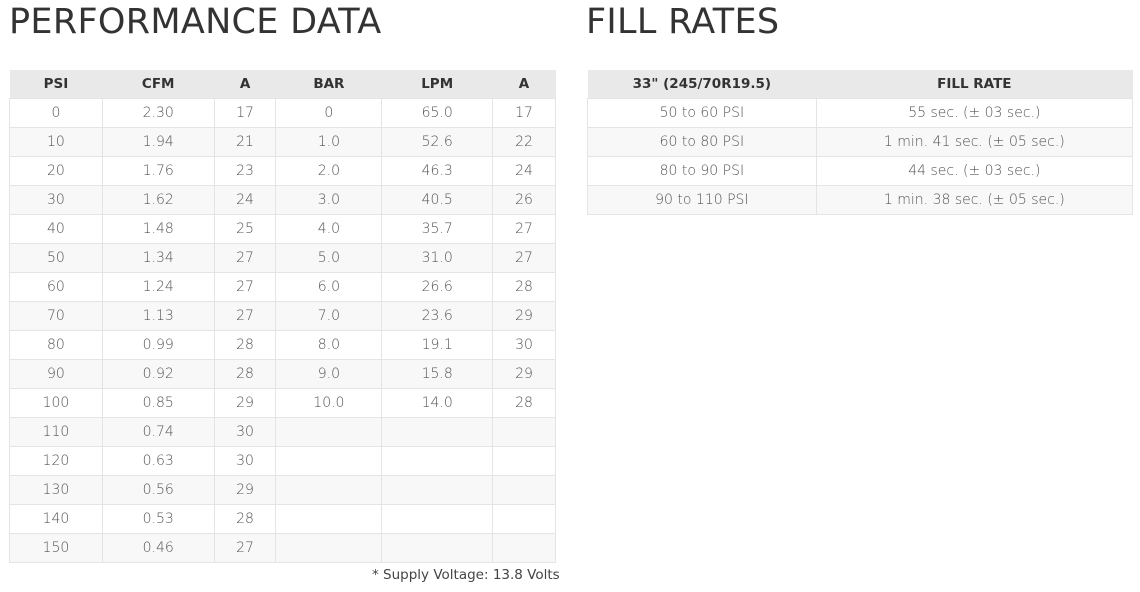  What do you see at coordinates (974, 142) in the screenshot?
I see `table-cell: 1 min. 41 sec. (± 05 sec.)` at bounding box center [974, 142].